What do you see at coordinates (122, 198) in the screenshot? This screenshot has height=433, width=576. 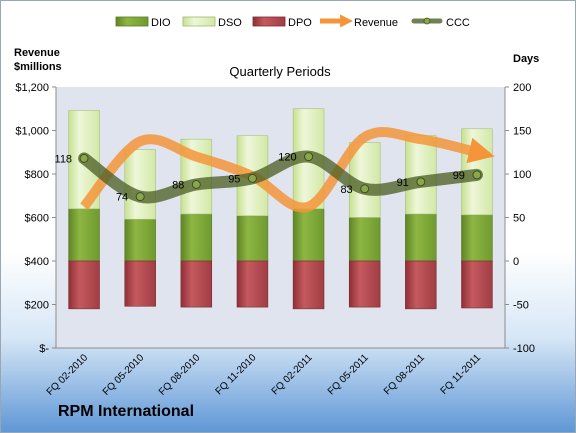 I see `ccc-data-label: 74` at bounding box center [122, 198].